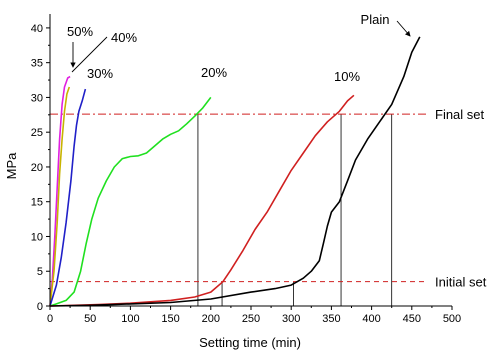 This screenshot has width=500, height=356. I want to click on y-axis-title: MPa, so click(11, 166).